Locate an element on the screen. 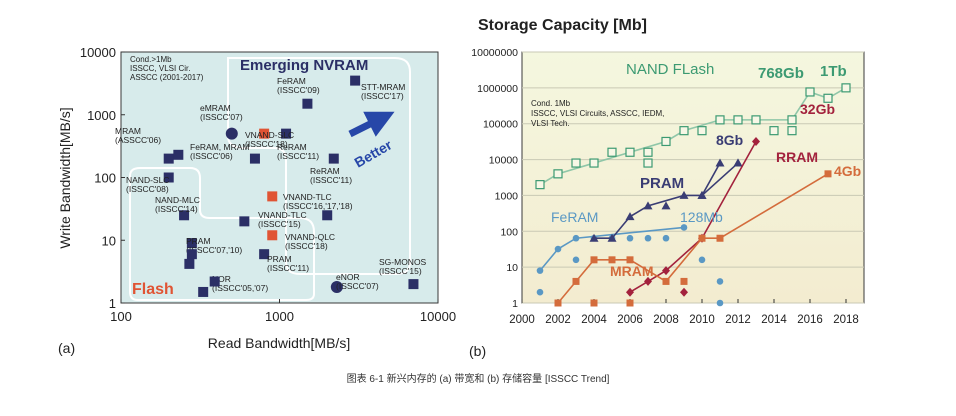 The image size is (956, 416). panel-a-point-label: (ISSCC'07,'10) is located at coordinates (214, 250).